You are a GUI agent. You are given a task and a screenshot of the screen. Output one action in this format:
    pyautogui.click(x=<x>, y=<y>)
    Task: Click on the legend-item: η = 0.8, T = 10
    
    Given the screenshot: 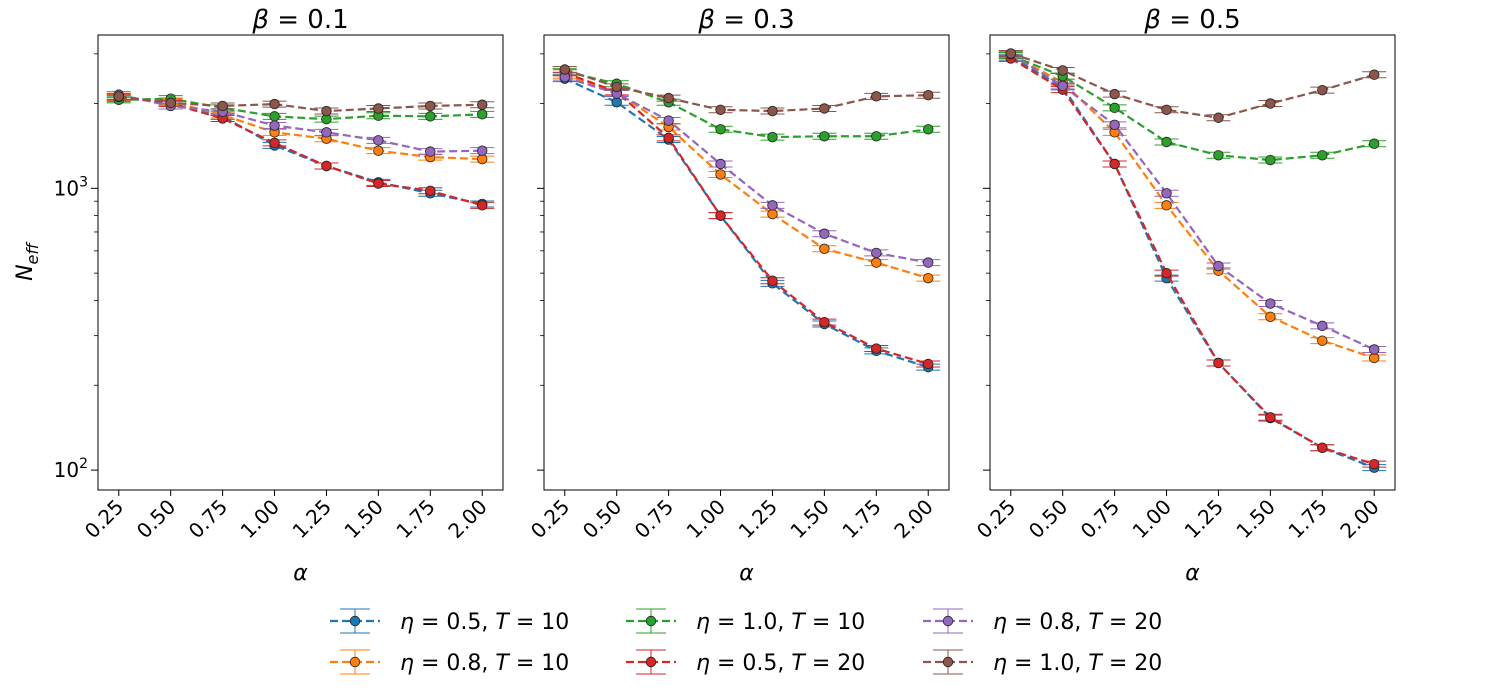 What is the action you would take?
    pyautogui.click(x=449, y=662)
    